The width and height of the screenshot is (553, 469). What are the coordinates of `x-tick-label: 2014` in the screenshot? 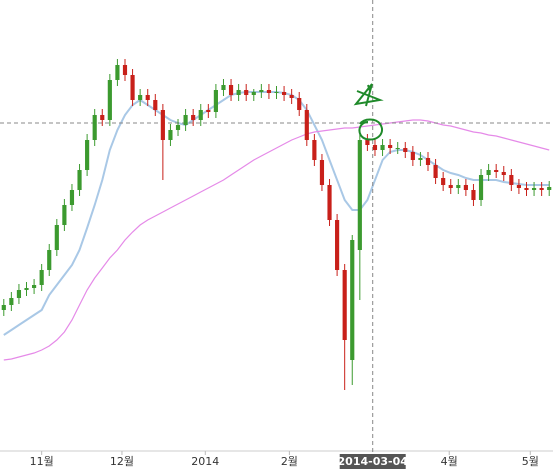 It's located at (205, 461).